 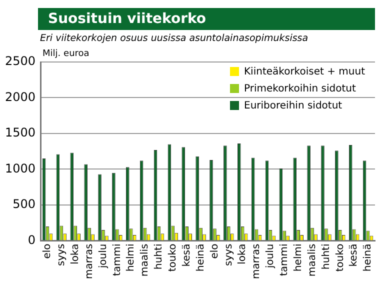 I want to click on chart-title: Suosituin viitekorko, so click(x=206, y=19).